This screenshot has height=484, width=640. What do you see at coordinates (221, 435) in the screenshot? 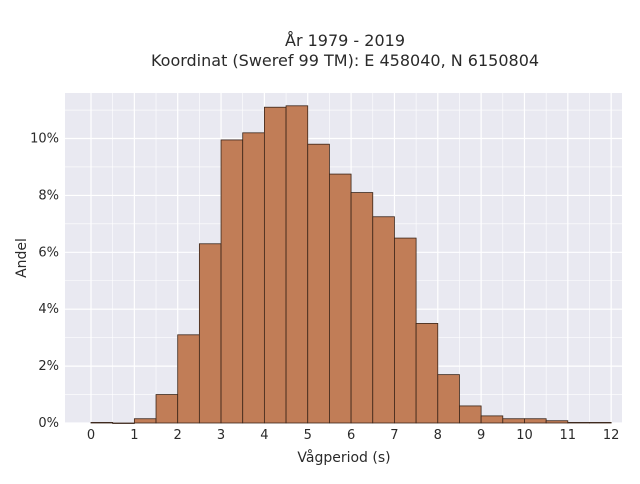
I see `x-tick-label: 3` at bounding box center [221, 435].